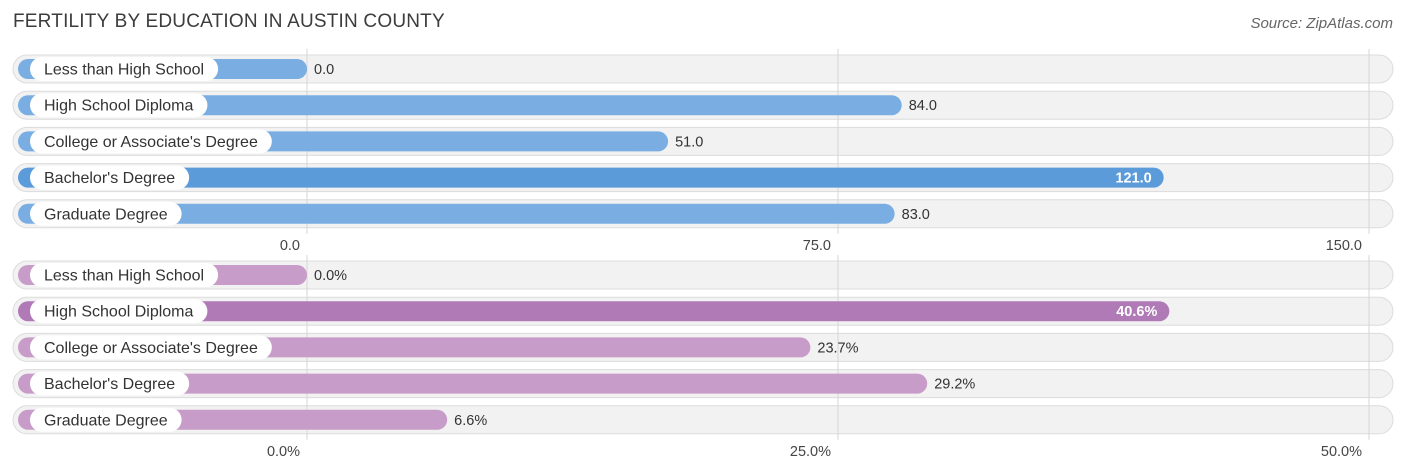  Describe the element at coordinates (837, 348) in the screenshot. I see `value-label: 23.7%` at that location.